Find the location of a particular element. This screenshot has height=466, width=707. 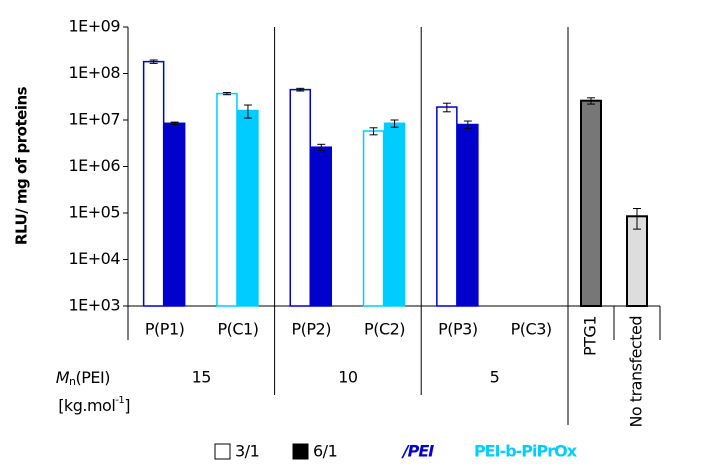

y-axis-label: RLU/ mg of proteins is located at coordinates (22, 165).